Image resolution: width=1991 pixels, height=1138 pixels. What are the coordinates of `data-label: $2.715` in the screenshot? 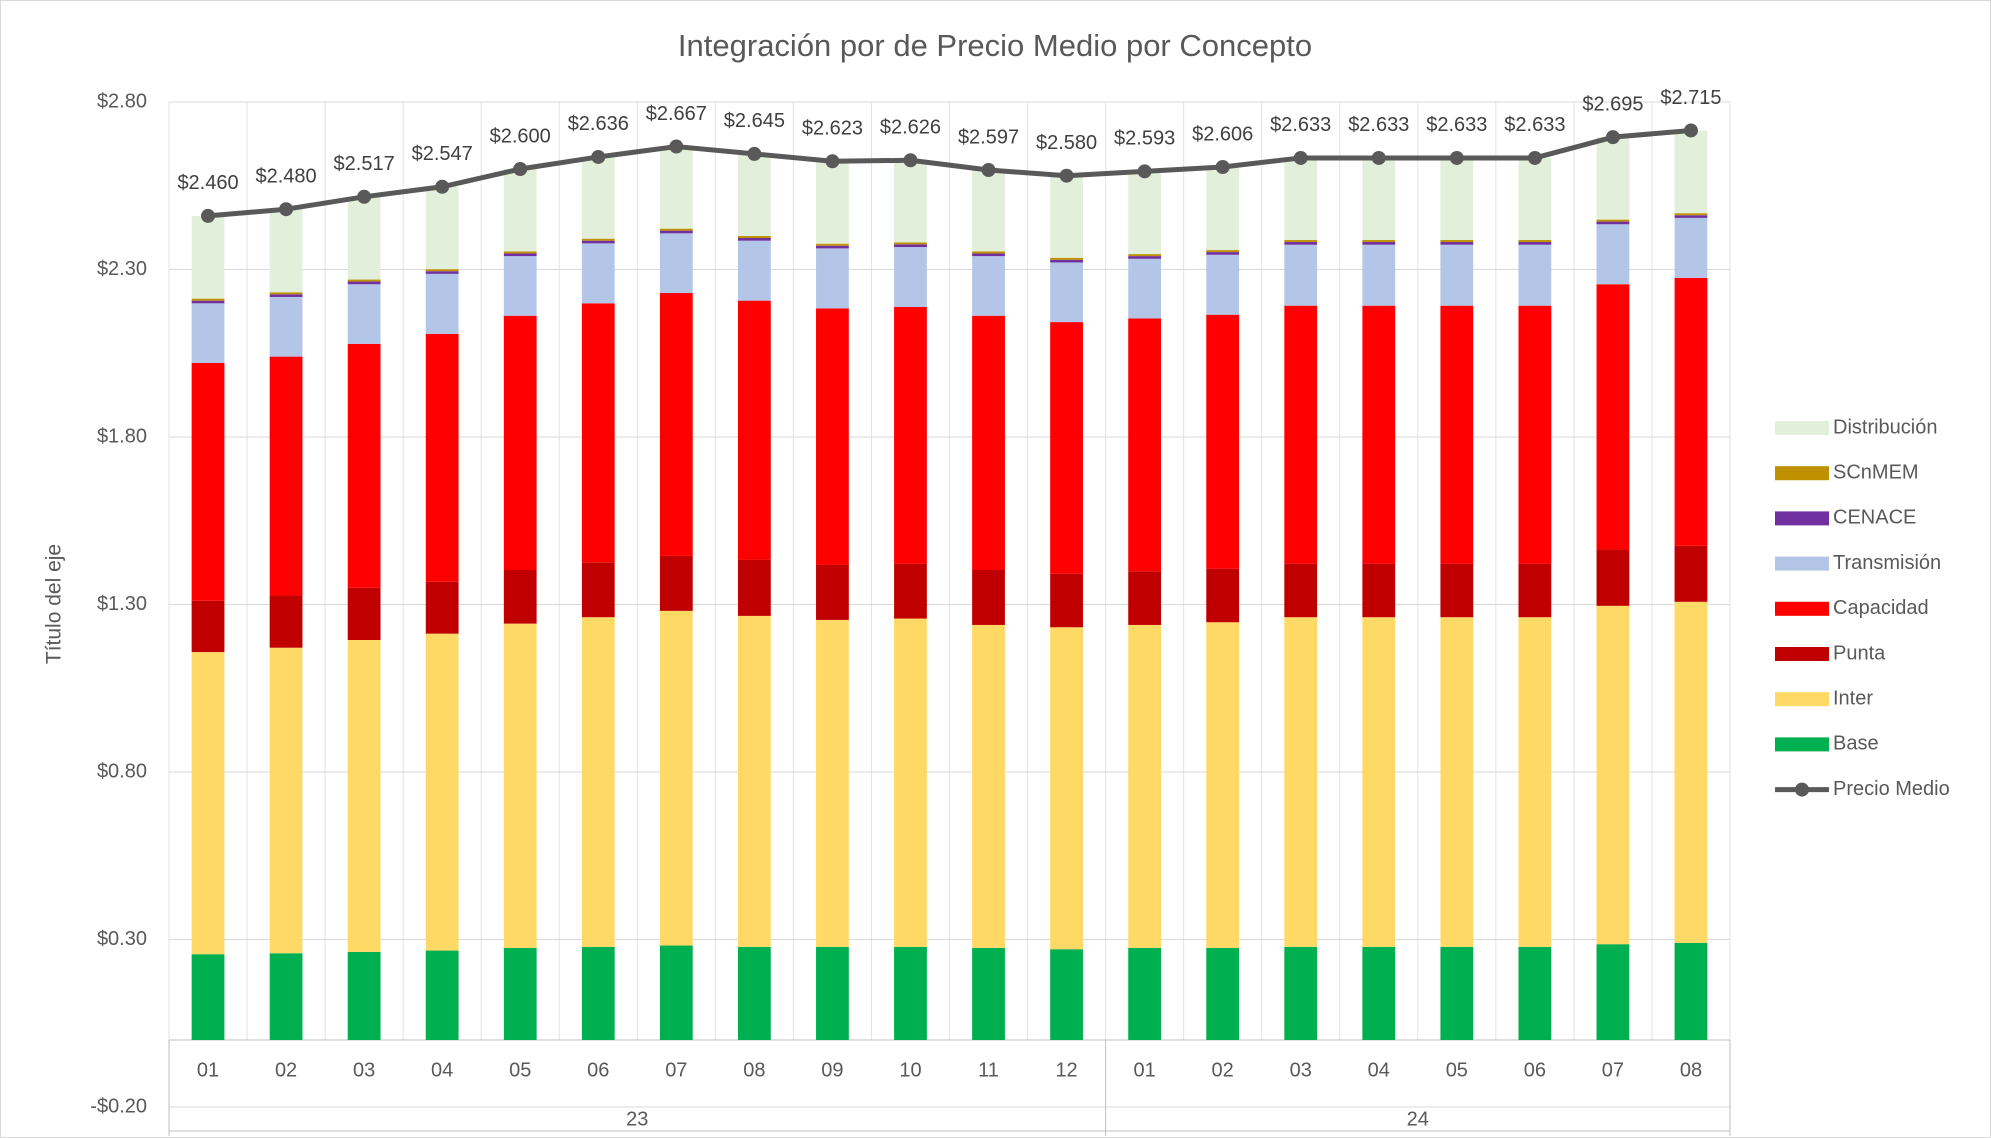 It's located at (1690, 98).